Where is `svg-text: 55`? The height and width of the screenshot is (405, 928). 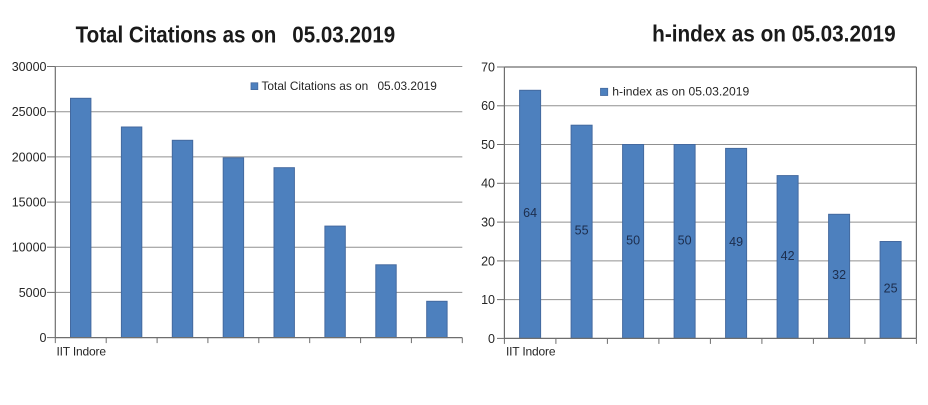
svg-text: 55 is located at coordinates (582, 231).